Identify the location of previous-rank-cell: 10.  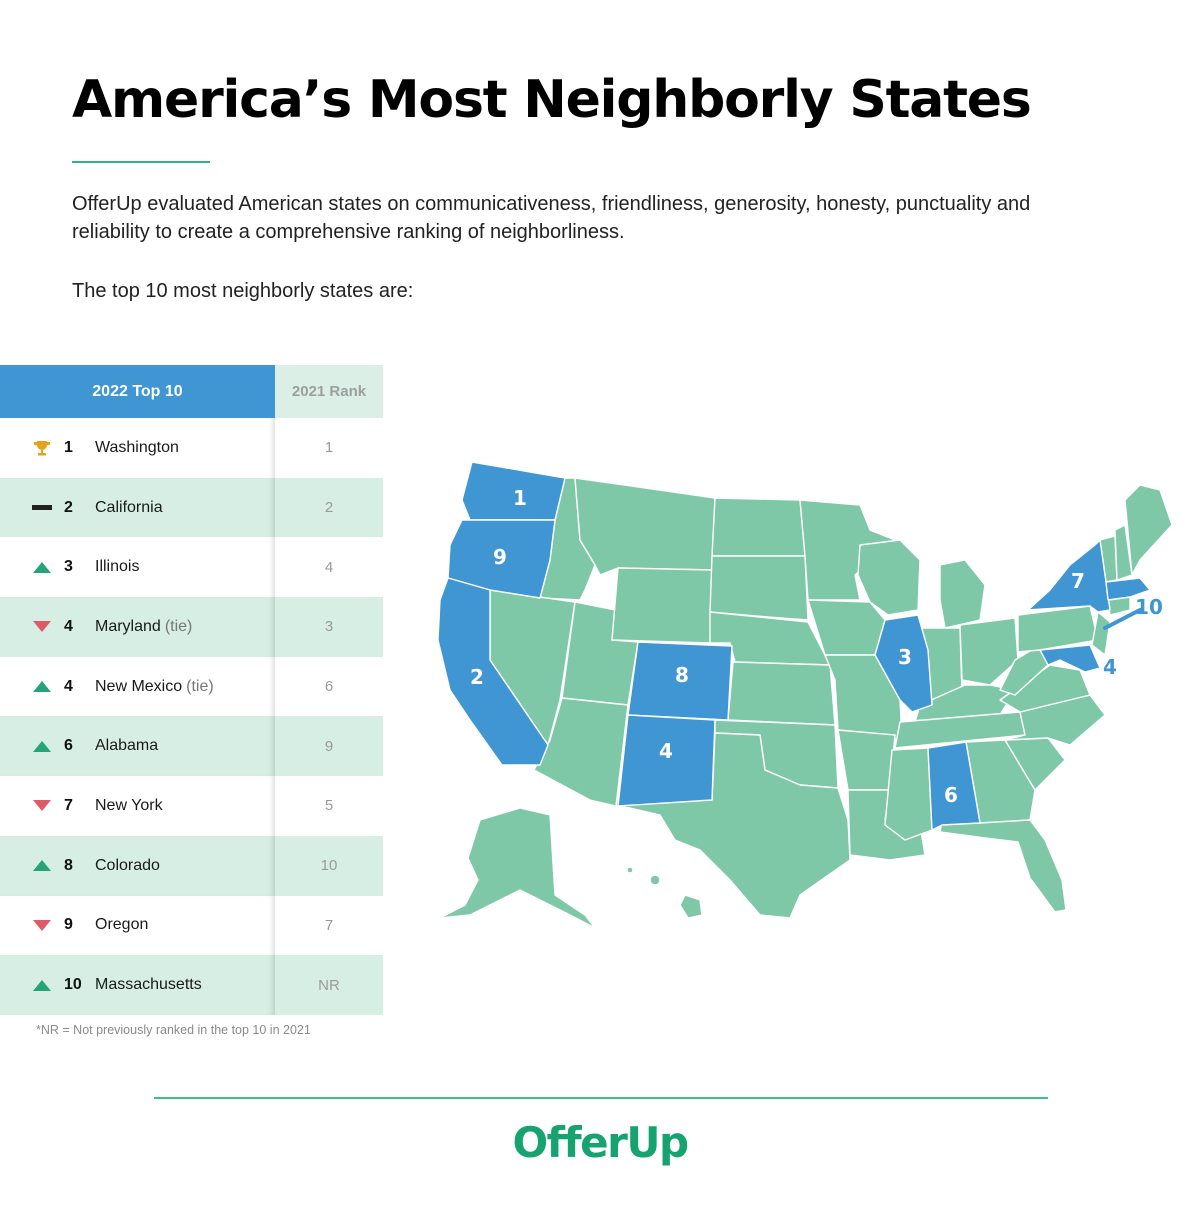
(329, 865).